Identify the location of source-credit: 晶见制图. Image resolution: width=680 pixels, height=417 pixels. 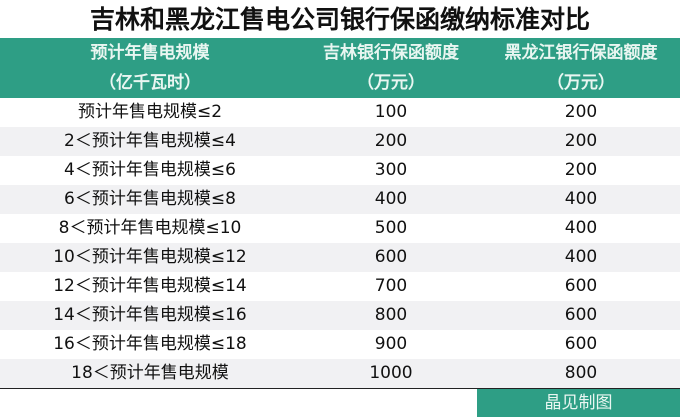
(578, 403).